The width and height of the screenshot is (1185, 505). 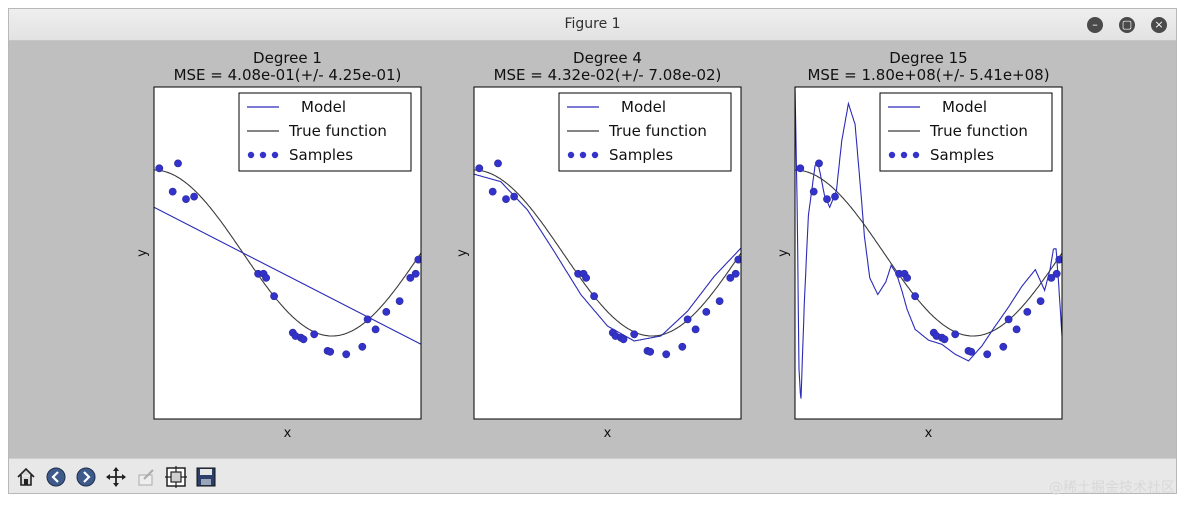 I want to click on pan-button, so click(x=116, y=477).